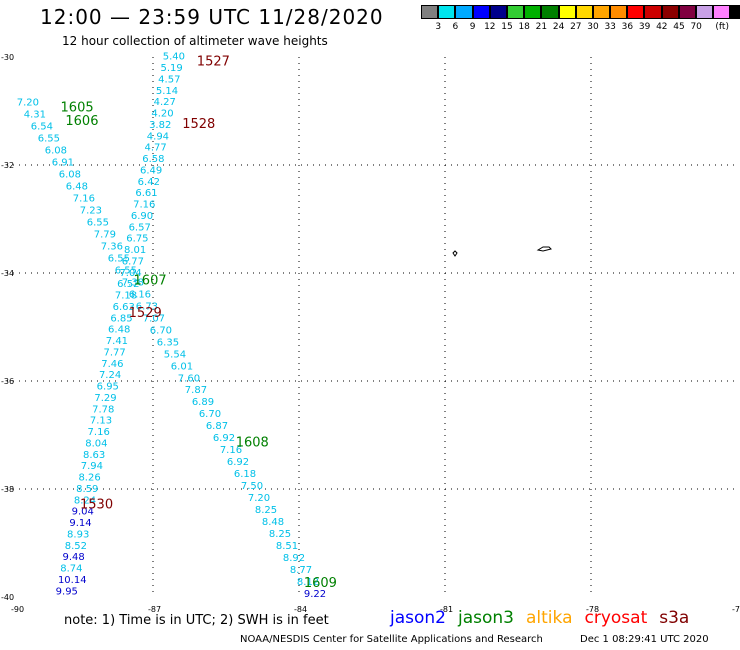 This screenshot has height=650, width=740. What do you see at coordinates (189, 378) in the screenshot?
I see `wave-height-value: 7.60` at bounding box center [189, 378].